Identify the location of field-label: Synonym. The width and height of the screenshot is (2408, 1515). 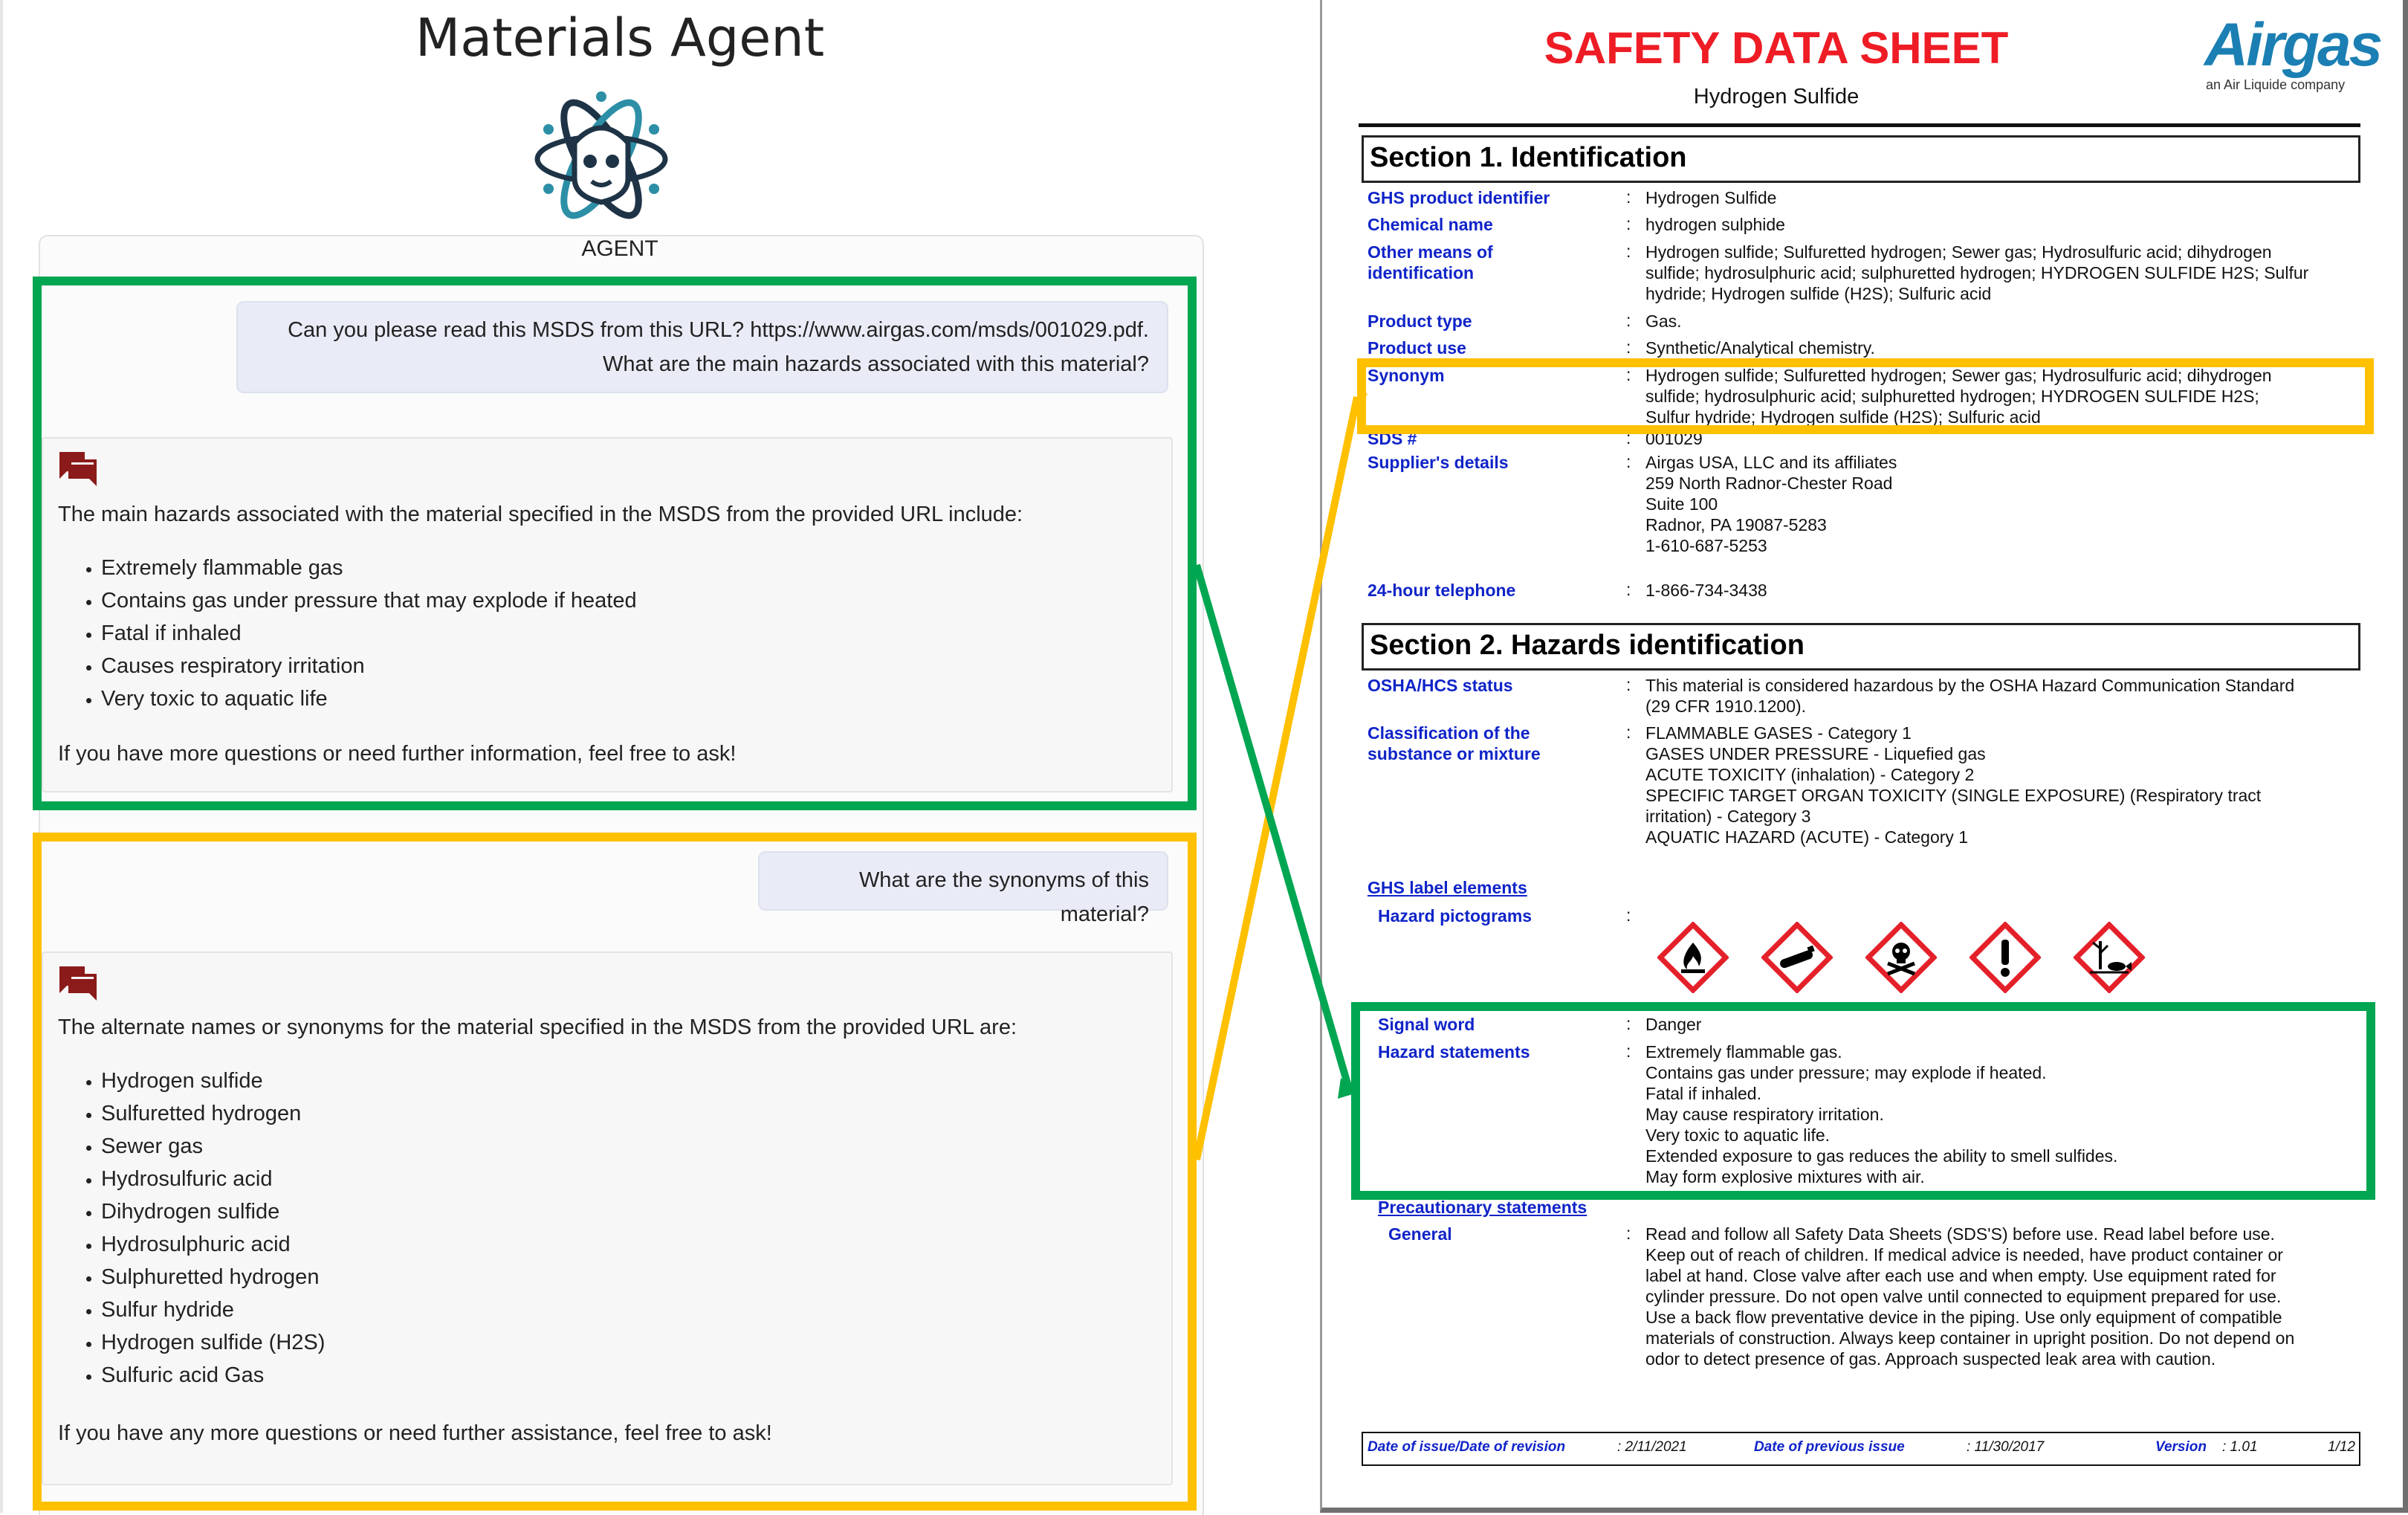
(1406, 375).